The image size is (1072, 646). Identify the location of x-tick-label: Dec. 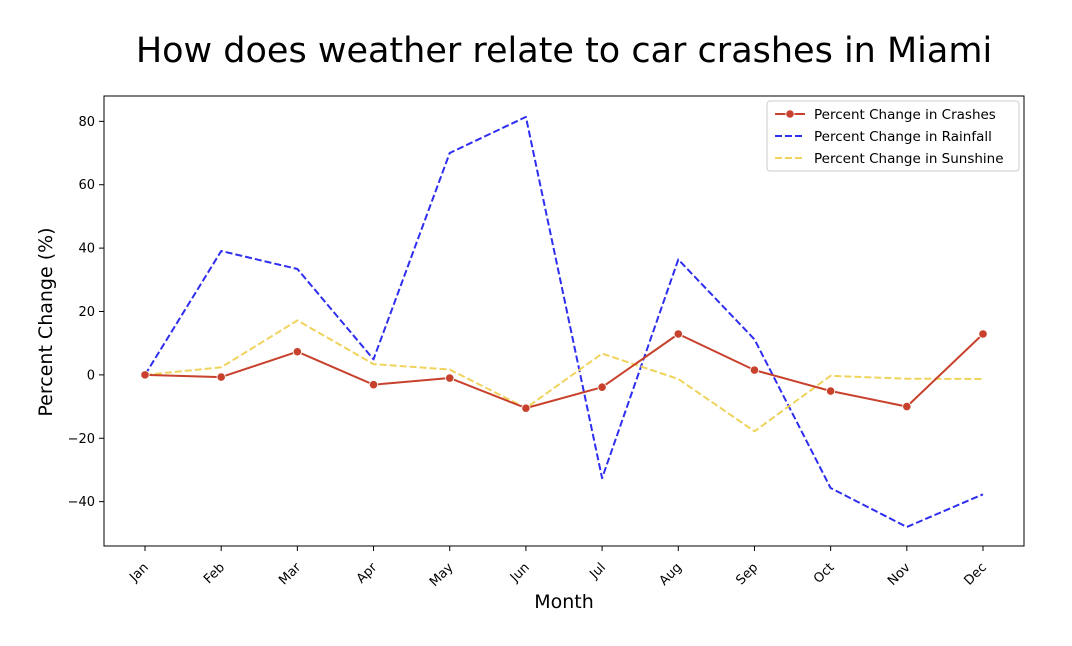
(975, 574).